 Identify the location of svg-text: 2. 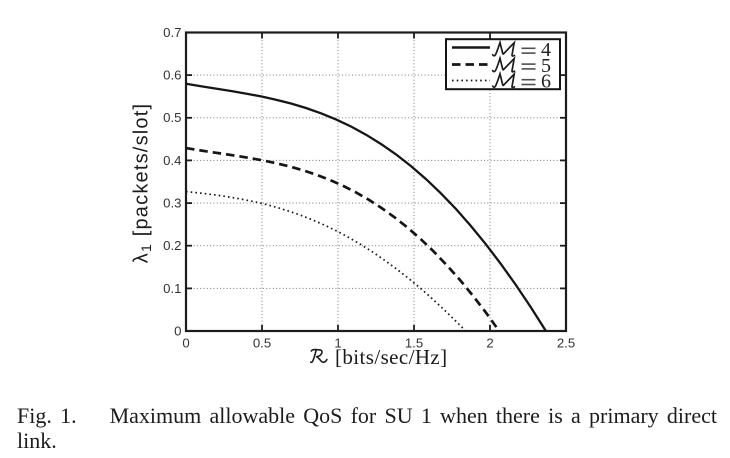
(489, 342).